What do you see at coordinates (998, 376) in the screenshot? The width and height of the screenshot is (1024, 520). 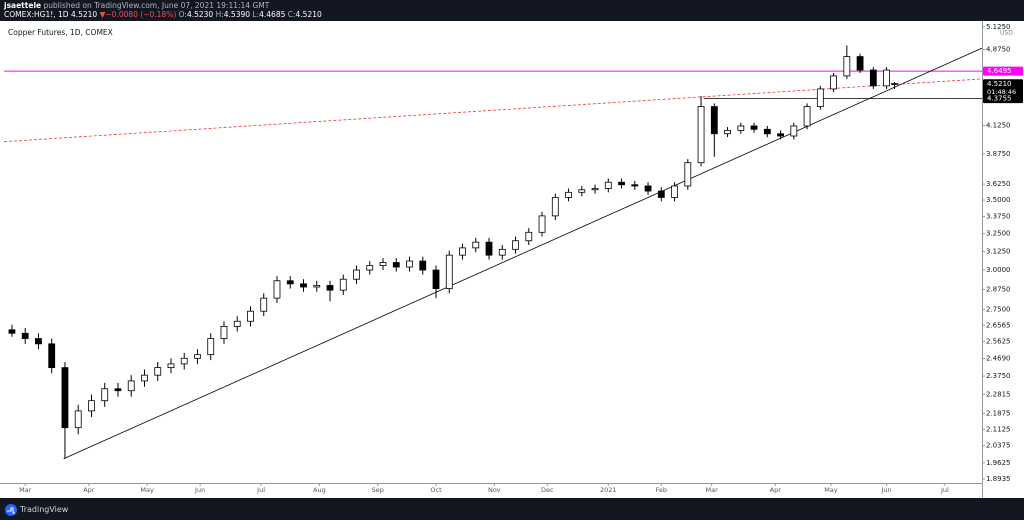 I see `y-tick-label: 2.3750` at bounding box center [998, 376].